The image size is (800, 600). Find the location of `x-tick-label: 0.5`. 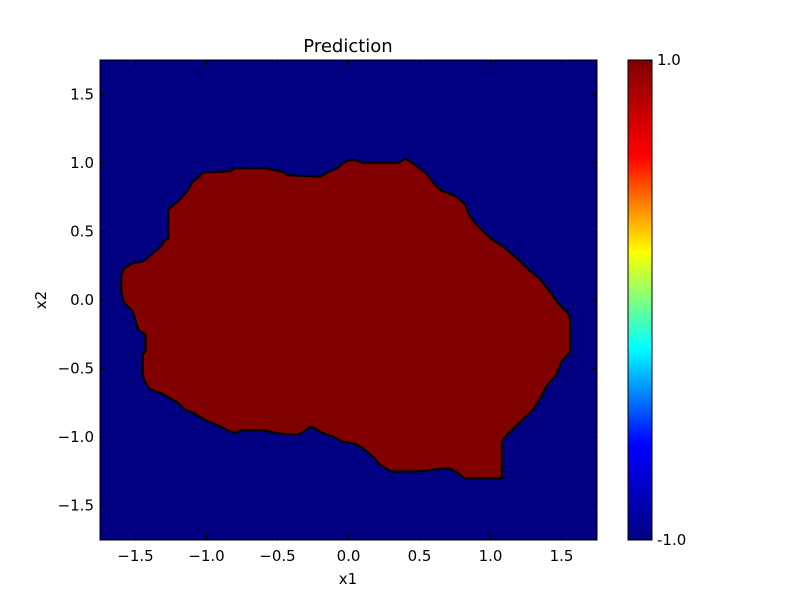

x-tick-label: 0.5 is located at coordinates (420, 556).